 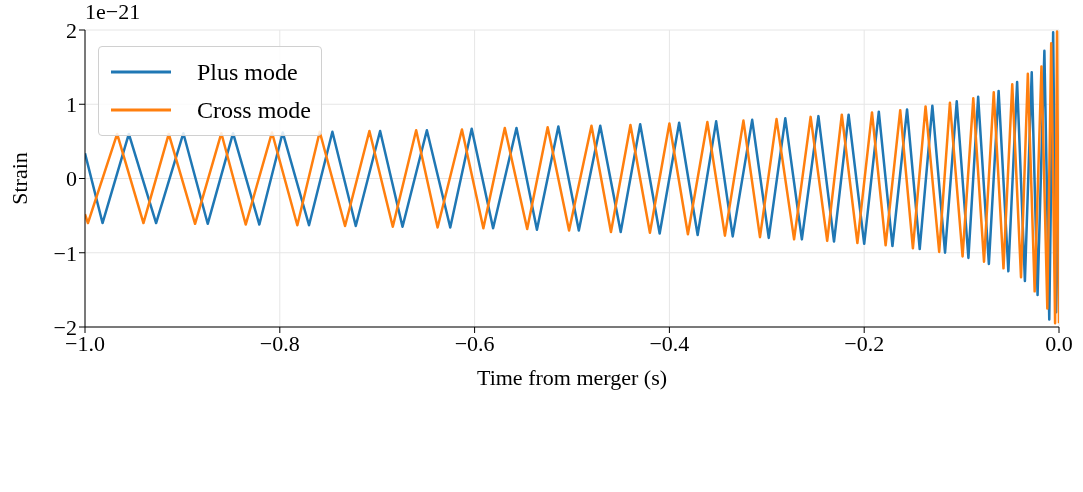 What do you see at coordinates (65, 253) in the screenshot?
I see `y-tick-label: −1` at bounding box center [65, 253].